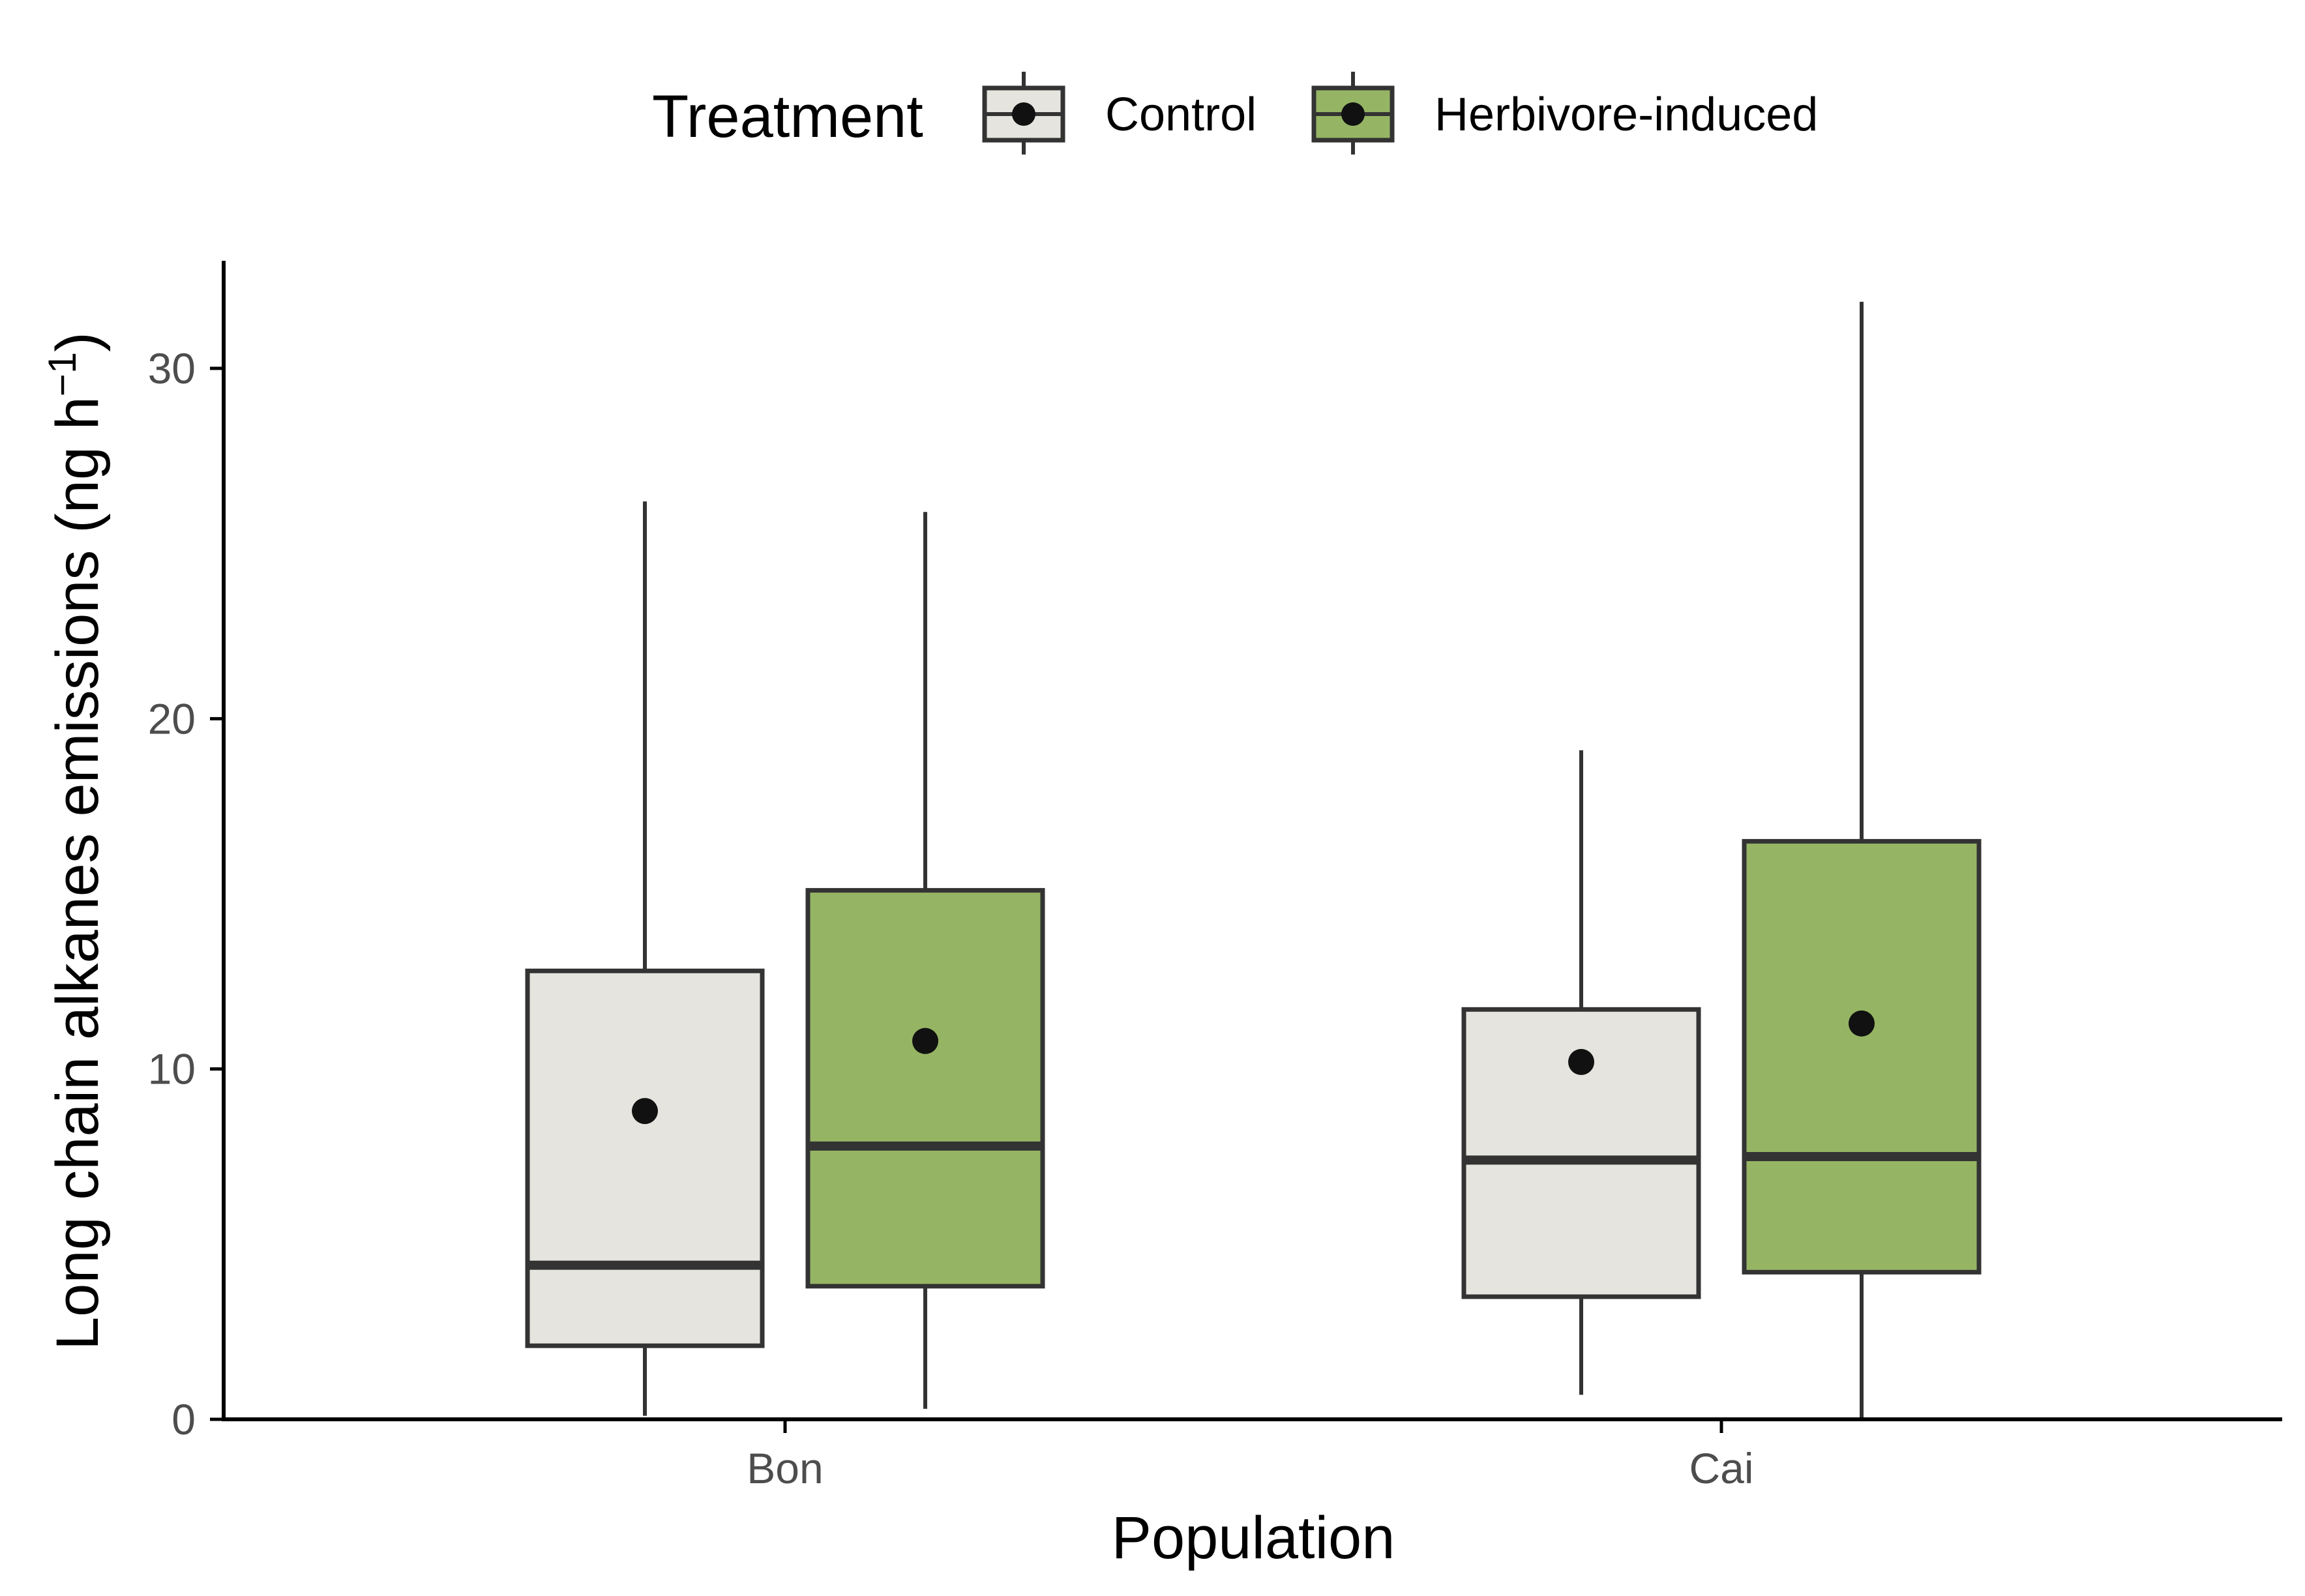  I want to click on legend-item-herbivore-induced: Herbivore-induced, so click(1565, 113).